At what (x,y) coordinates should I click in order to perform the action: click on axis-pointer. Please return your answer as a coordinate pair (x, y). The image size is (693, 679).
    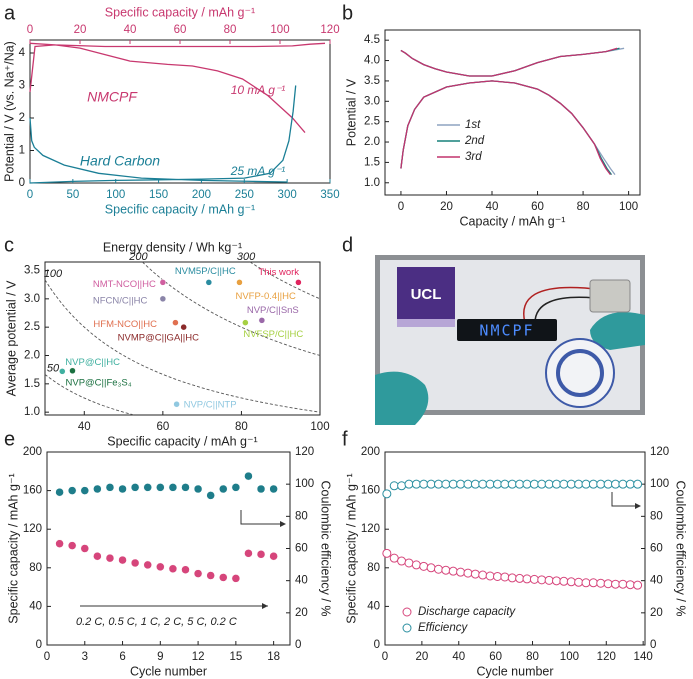
    Looking at the image, I should click on (262, 517).